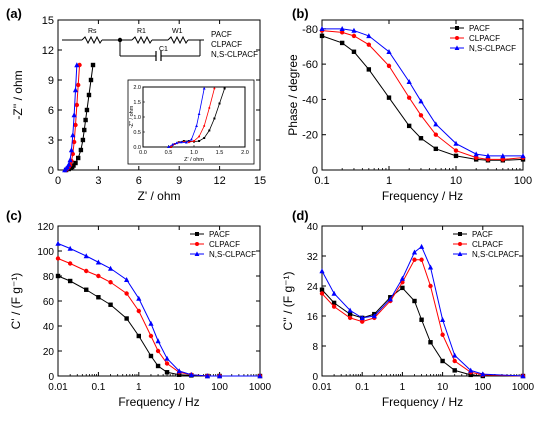 This screenshot has height=424, width=554. What do you see at coordinates (137, 118) in the screenshot?
I see `inset-ytick-label: 1.0` at bounding box center [137, 118].